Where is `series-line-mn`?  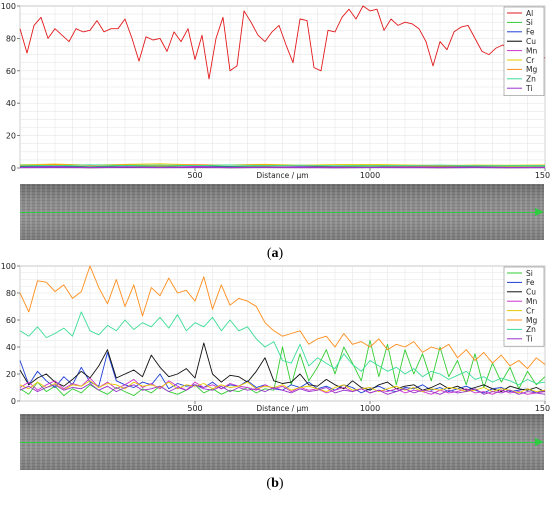 series-line-mn is located at coordinates (282, 386).